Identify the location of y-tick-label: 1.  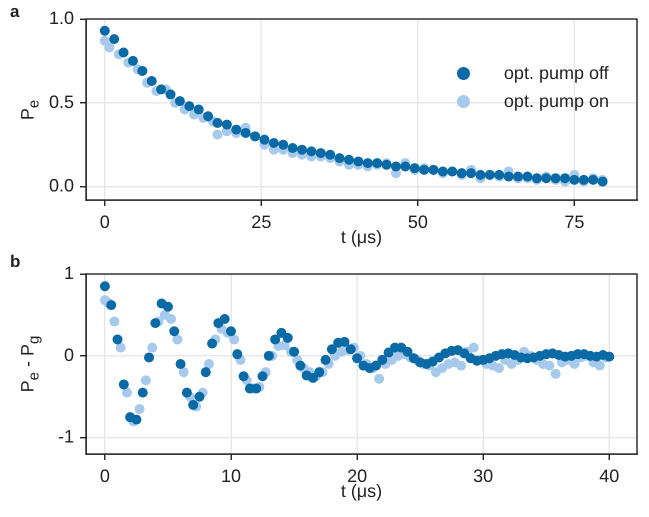
(69, 272).